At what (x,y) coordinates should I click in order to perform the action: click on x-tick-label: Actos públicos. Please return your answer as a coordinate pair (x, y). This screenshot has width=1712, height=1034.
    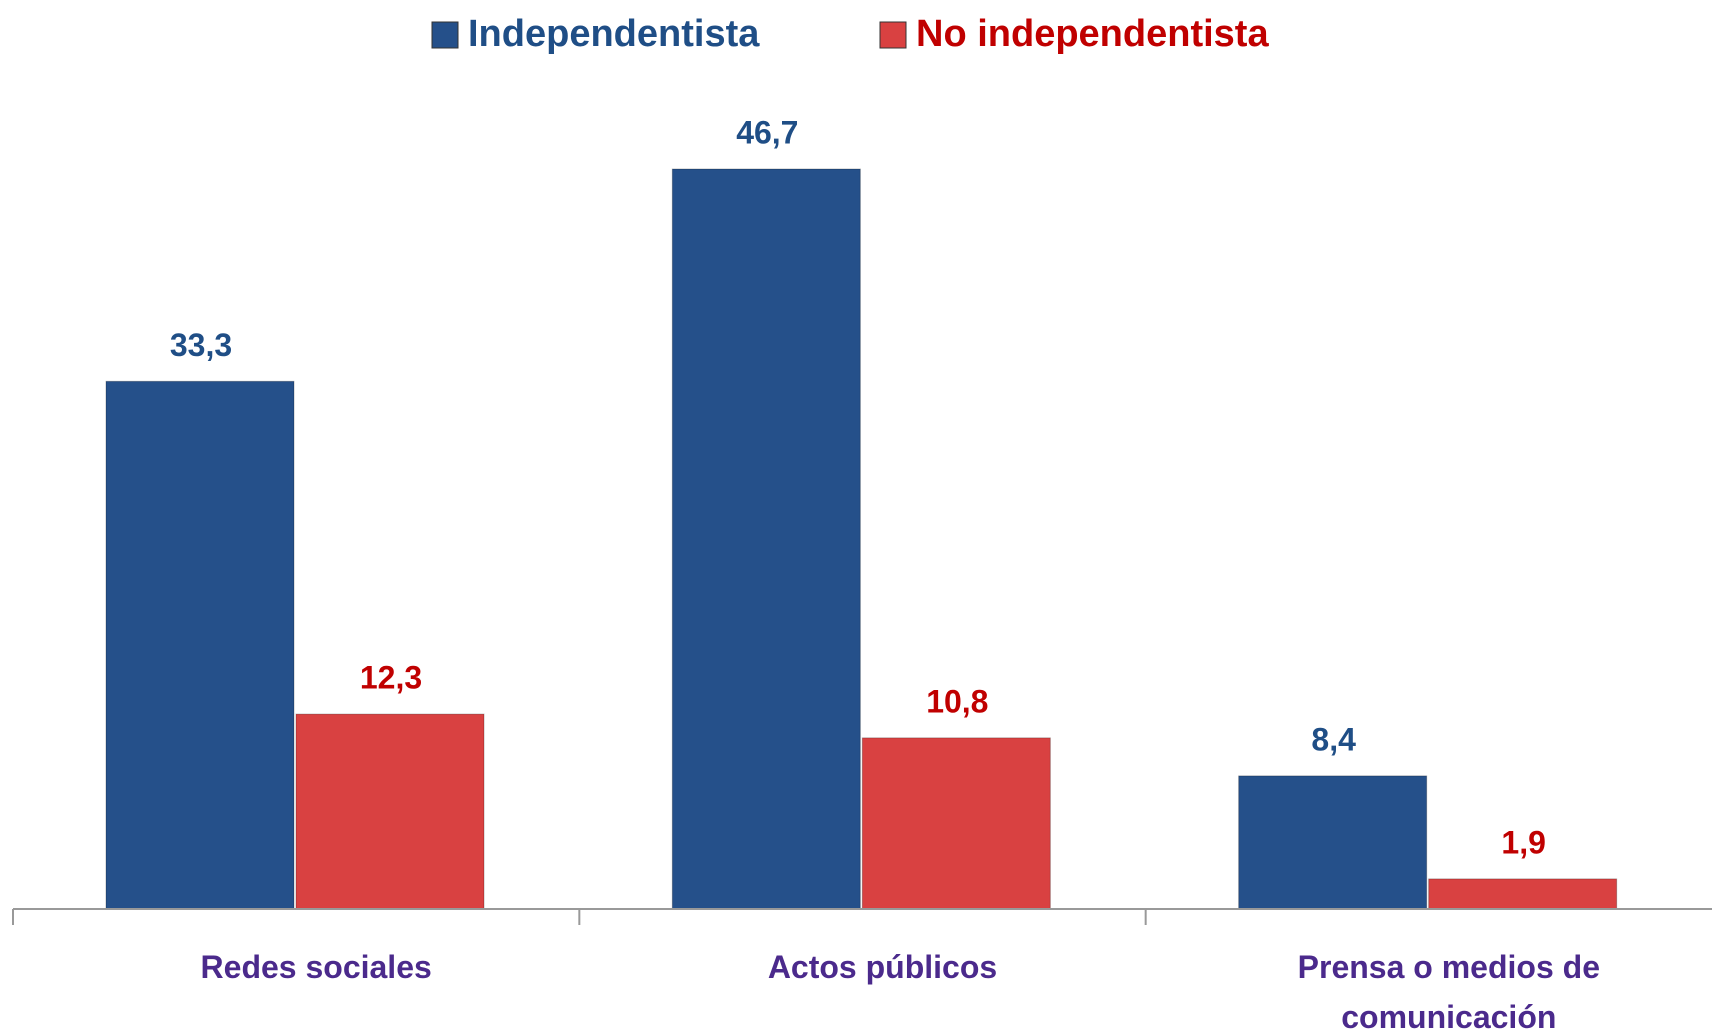
    Looking at the image, I should click on (882, 967).